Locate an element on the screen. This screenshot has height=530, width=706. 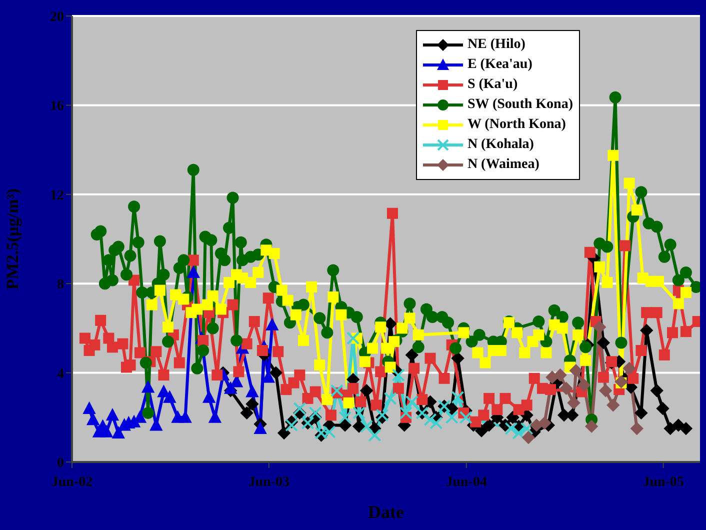
legend-label: W (North Kona) is located at coordinates (516, 125).